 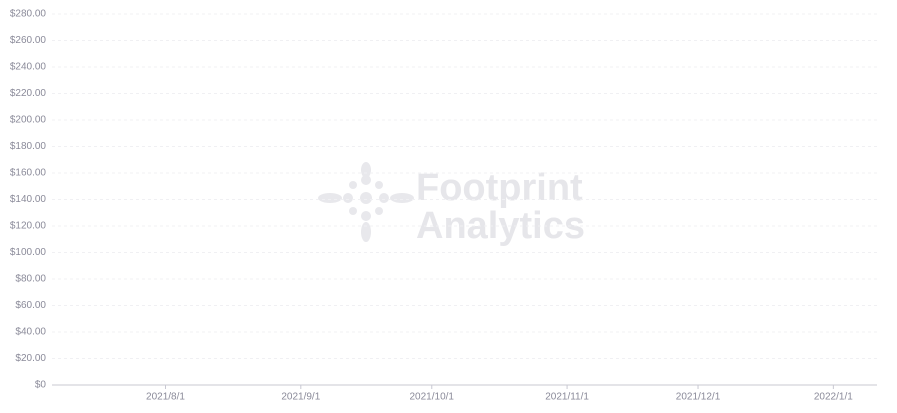 I want to click on watermark-text: Analytics, so click(x=500, y=226).